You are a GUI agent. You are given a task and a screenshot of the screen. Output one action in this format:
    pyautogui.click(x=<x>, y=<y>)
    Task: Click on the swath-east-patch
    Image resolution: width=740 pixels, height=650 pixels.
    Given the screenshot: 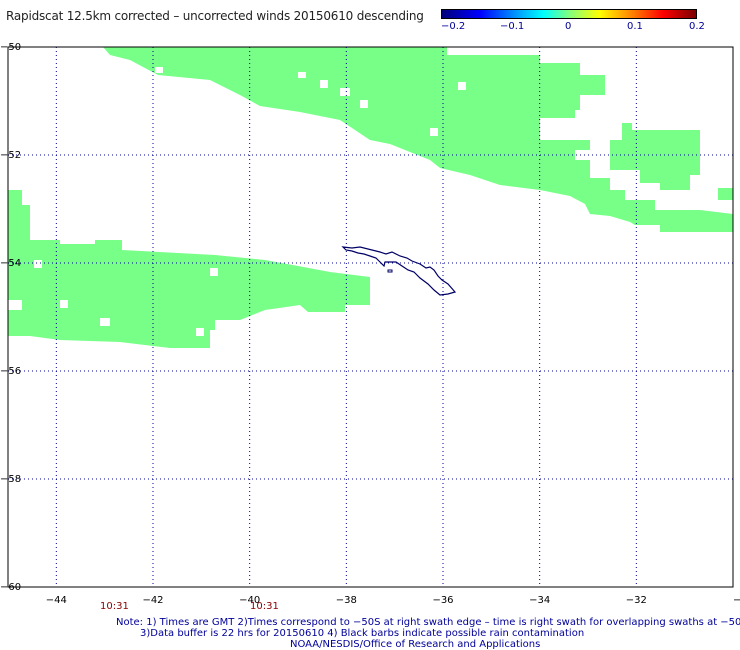 What is the action you would take?
    pyautogui.click(x=655, y=156)
    